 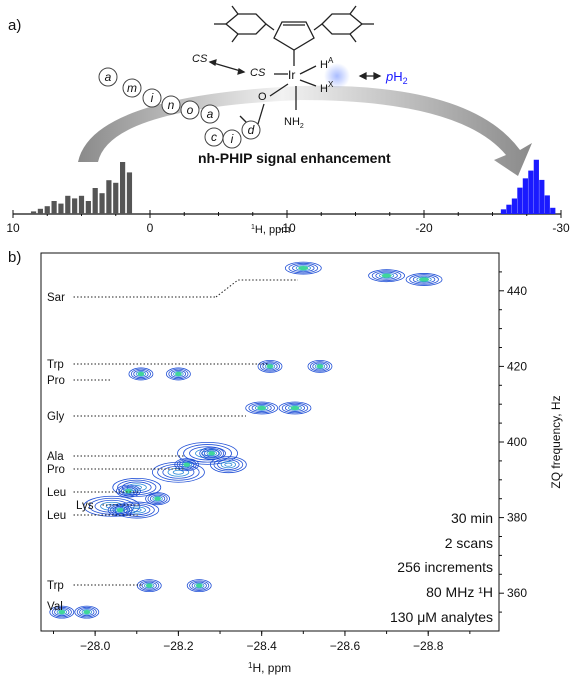 I want to click on cs-inner-label: CS, so click(x=258, y=73).